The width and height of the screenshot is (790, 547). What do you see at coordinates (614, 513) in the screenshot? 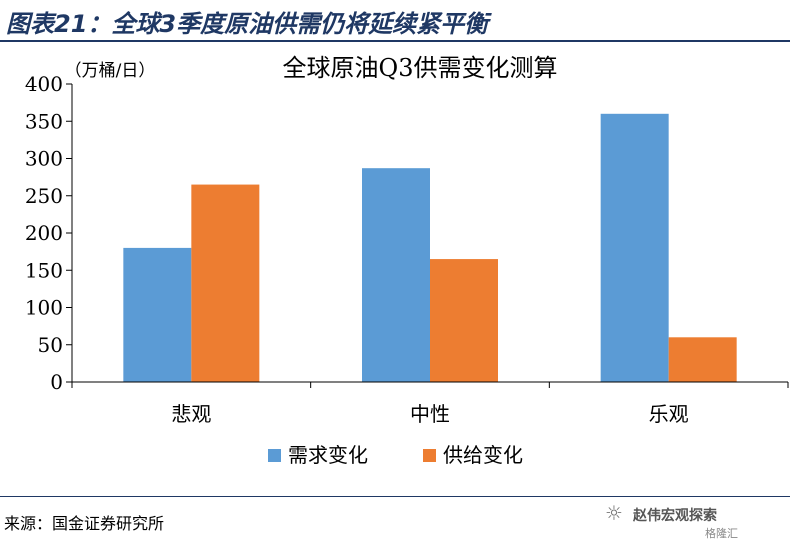
I see `wechat-icon: ☼` at bounding box center [614, 513].